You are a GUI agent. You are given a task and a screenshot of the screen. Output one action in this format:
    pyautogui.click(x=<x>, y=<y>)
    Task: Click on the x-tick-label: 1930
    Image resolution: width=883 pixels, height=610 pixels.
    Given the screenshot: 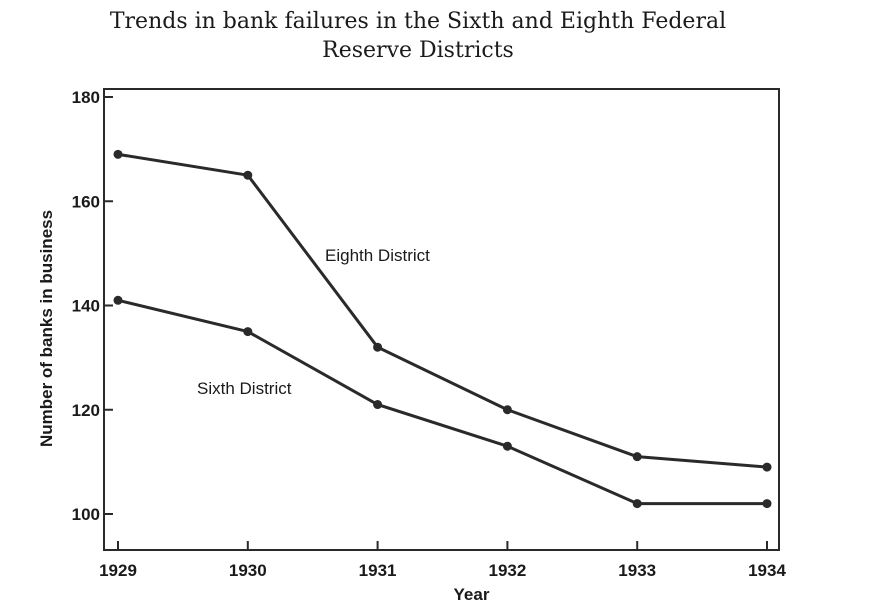 What is the action you would take?
    pyautogui.click(x=248, y=570)
    